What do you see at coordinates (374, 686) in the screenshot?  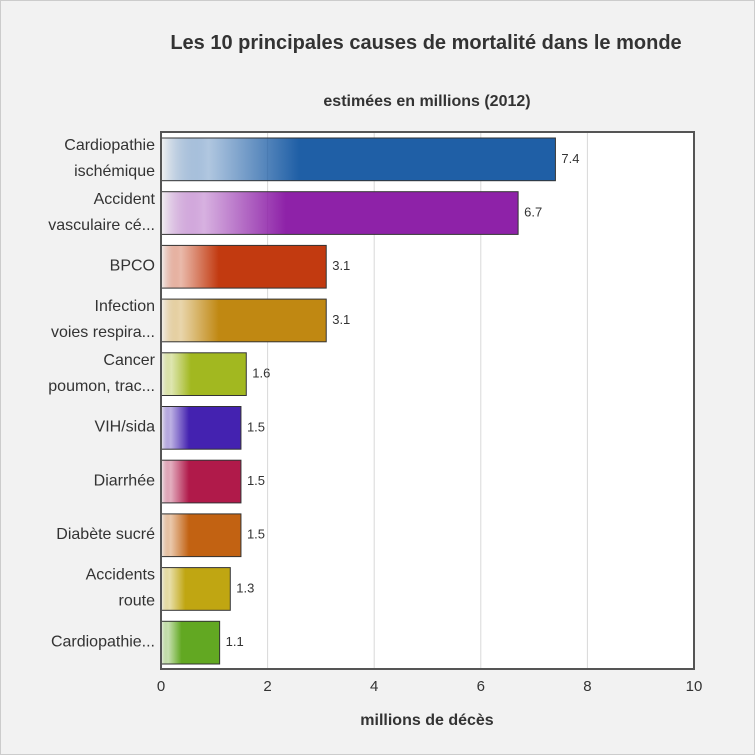 I see `x-tick-label: 4` at bounding box center [374, 686].